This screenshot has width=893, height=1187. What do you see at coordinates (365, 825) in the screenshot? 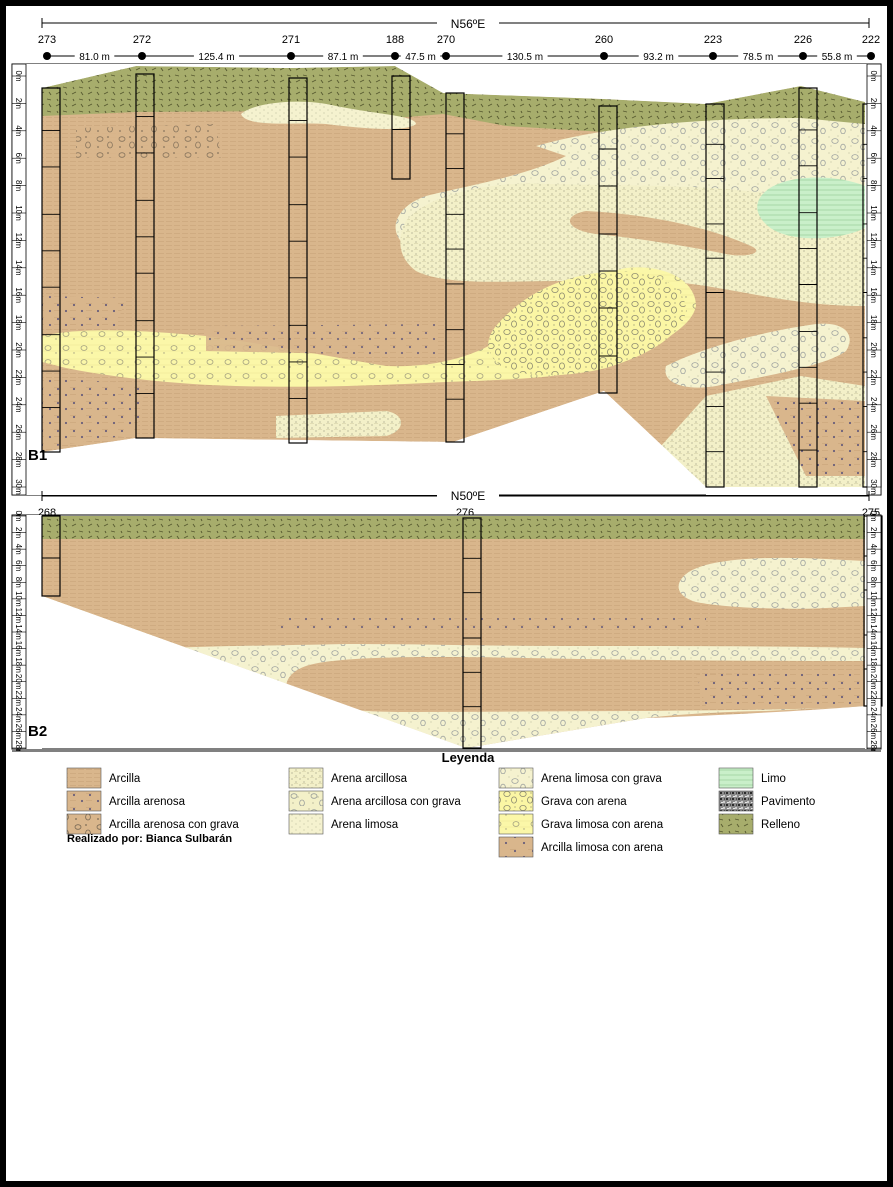
I see `legend-label: Arena limosa` at bounding box center [365, 825].